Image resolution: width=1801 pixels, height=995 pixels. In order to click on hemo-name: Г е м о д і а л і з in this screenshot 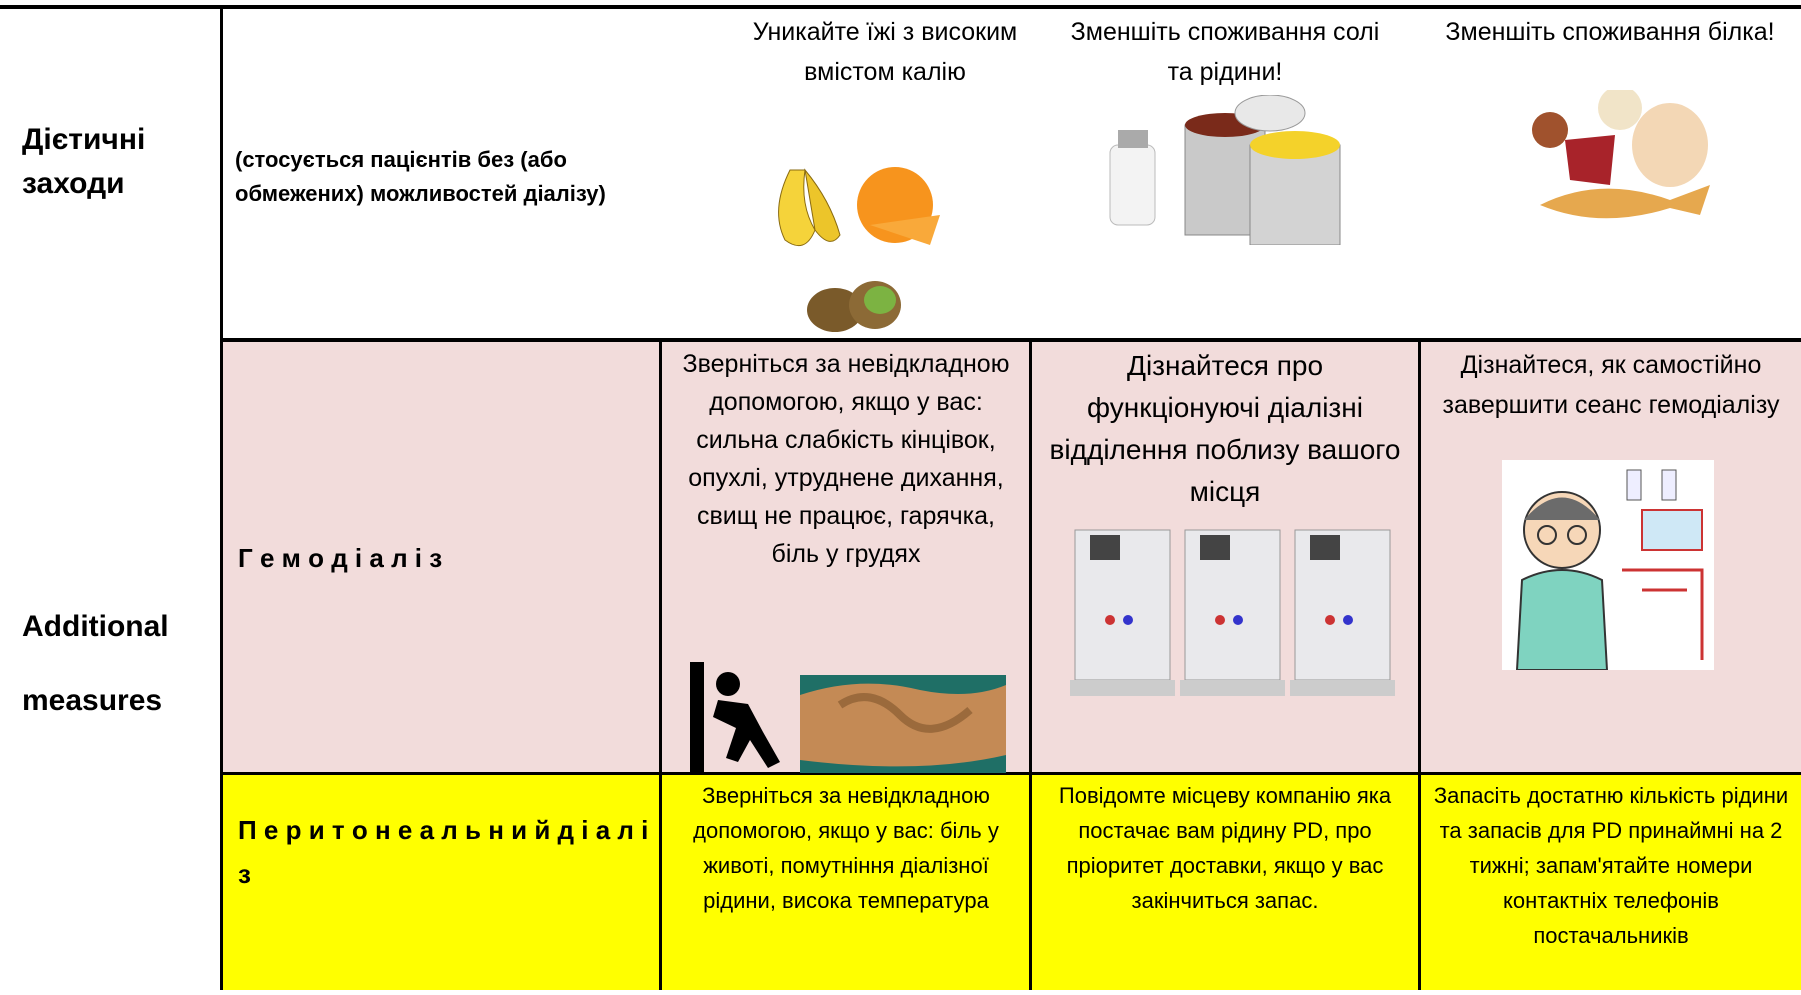, I will do `click(340, 558)`.